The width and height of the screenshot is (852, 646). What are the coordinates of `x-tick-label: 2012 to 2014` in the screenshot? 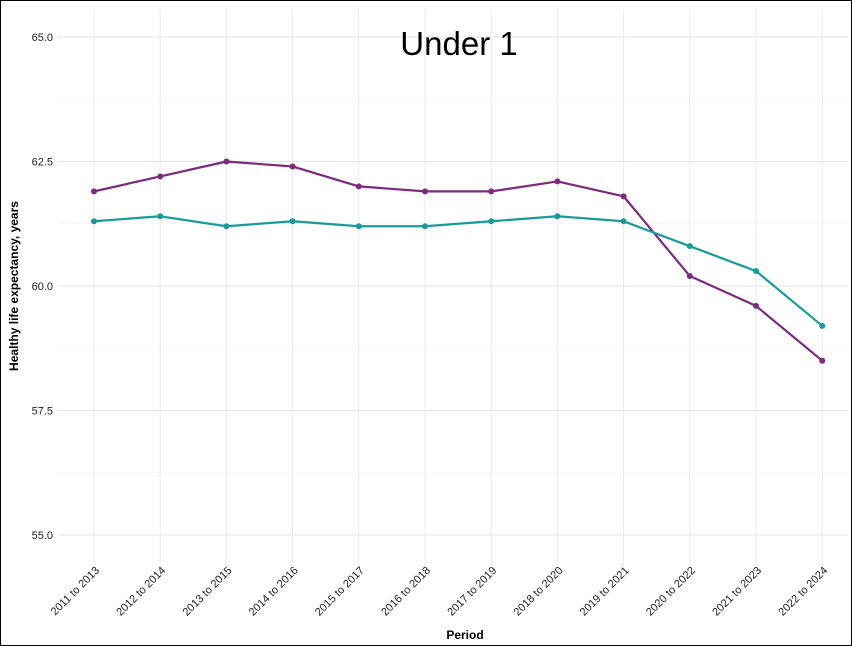 It's located at (141, 592).